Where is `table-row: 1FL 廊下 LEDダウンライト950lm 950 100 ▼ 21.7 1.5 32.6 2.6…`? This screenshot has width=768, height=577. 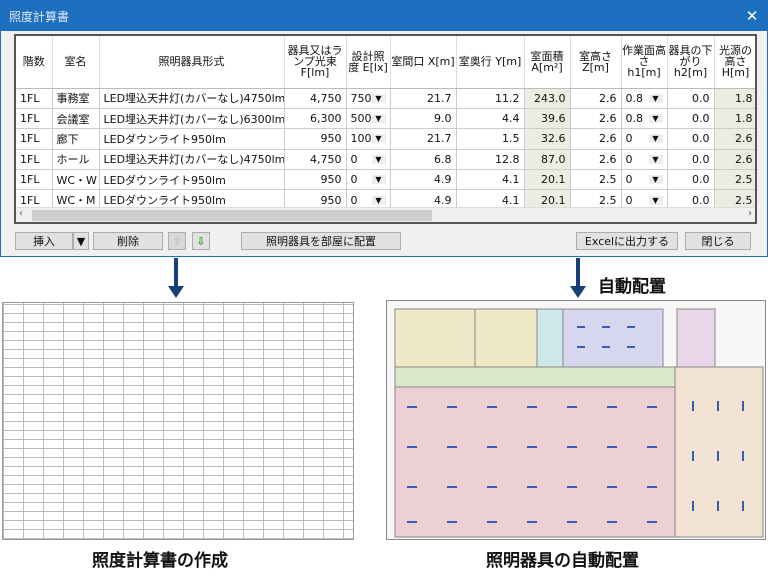 table-row: 1FL 廊下 LEDダウンライト950lm 950 100 ▼ 21.7 1.5 32.6 2.6… is located at coordinates (385, 139).